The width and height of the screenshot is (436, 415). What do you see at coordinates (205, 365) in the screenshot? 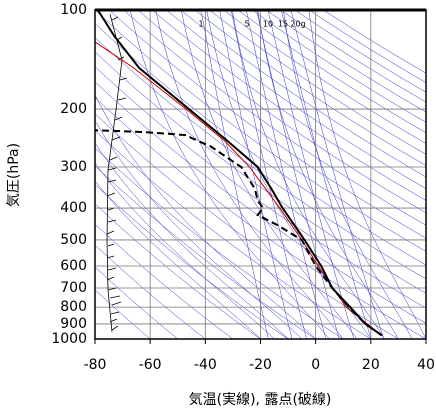
I see `x-tick-label: -40` at bounding box center [205, 365].